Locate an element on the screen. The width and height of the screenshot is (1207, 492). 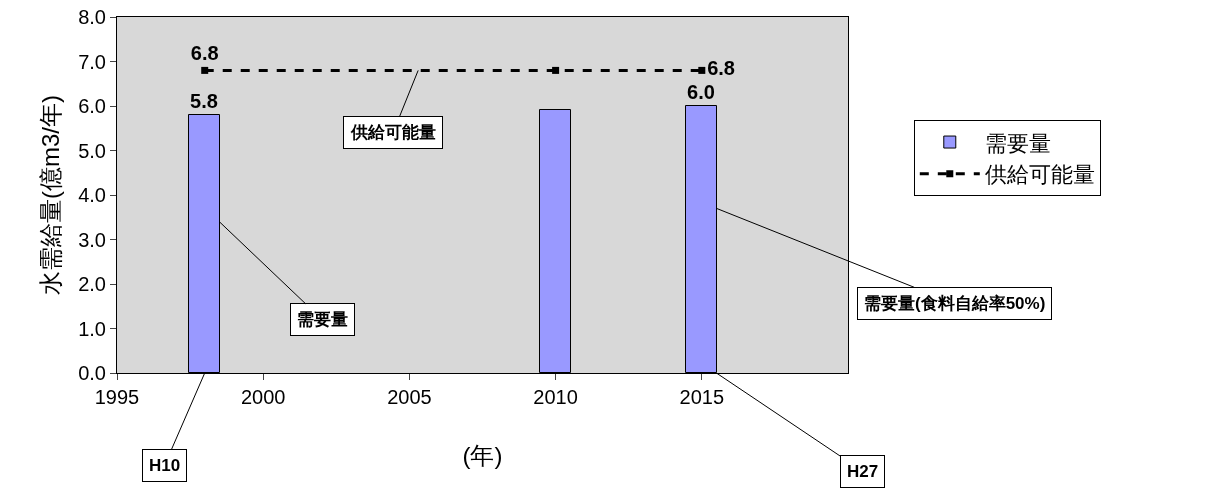
x-tick-label: 2000 is located at coordinates (263, 397).